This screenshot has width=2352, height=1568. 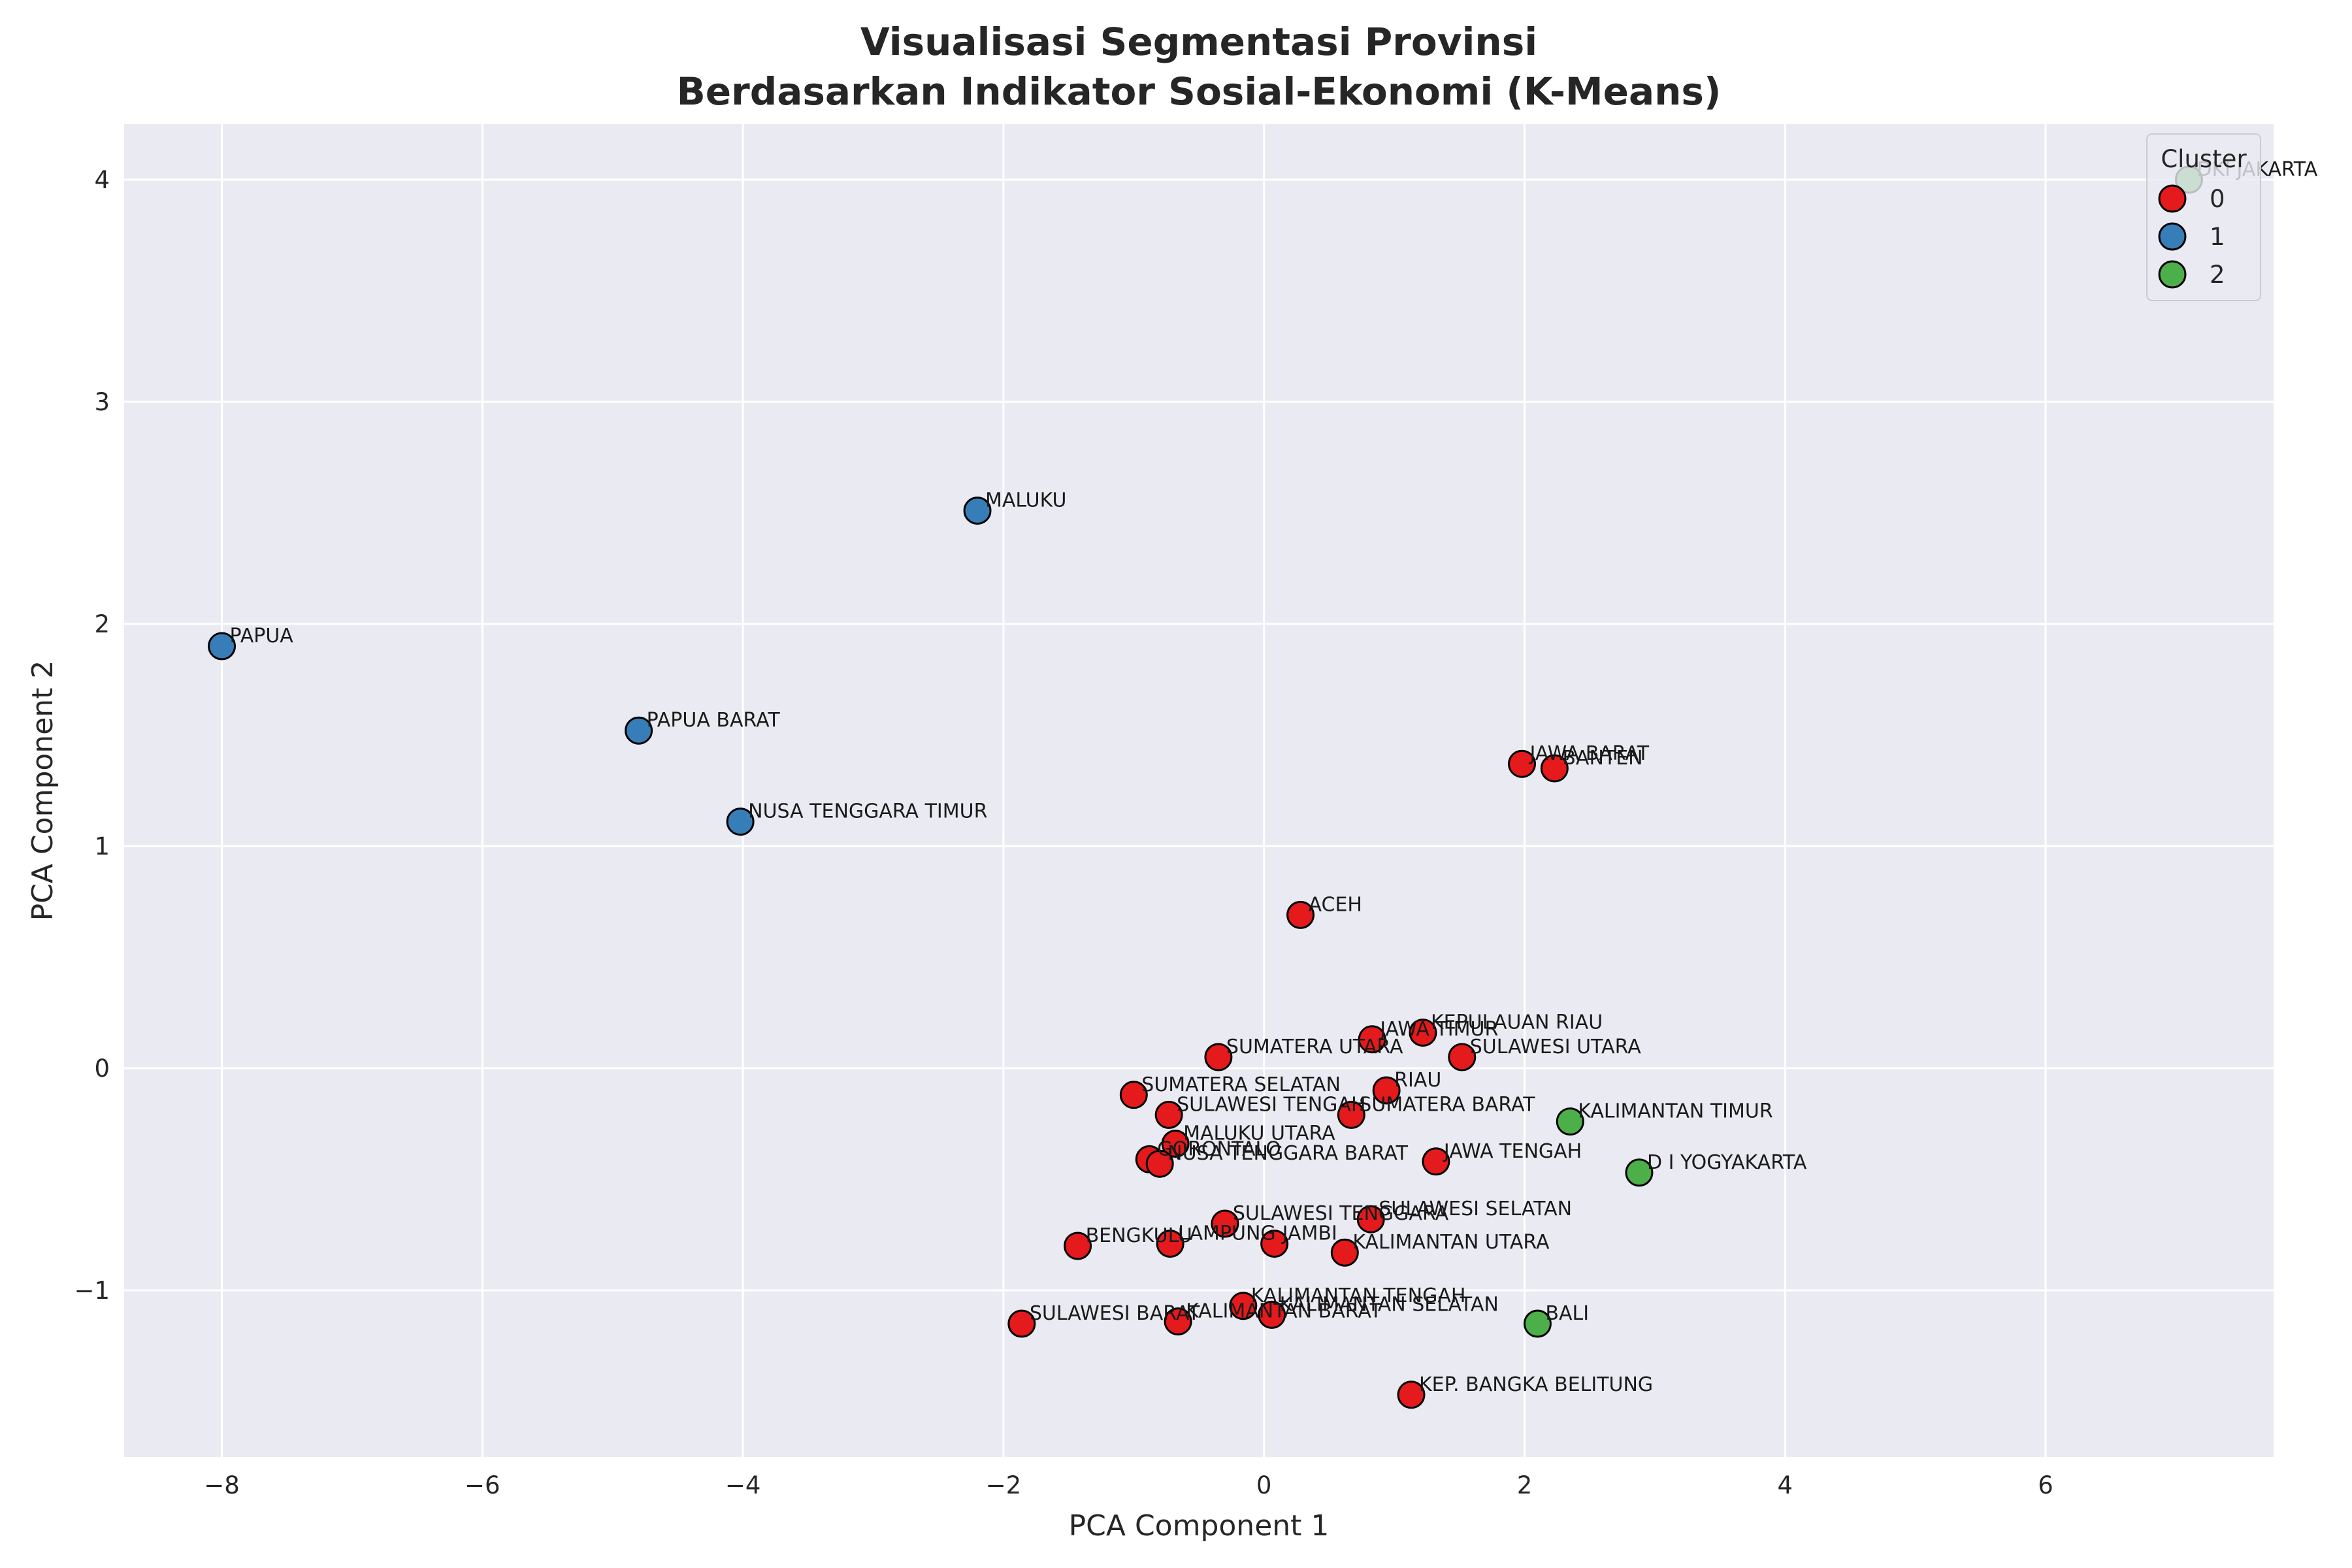 What do you see at coordinates (1241, 1084) in the screenshot?
I see `point-label: SUMATERA SELATAN` at bounding box center [1241, 1084].